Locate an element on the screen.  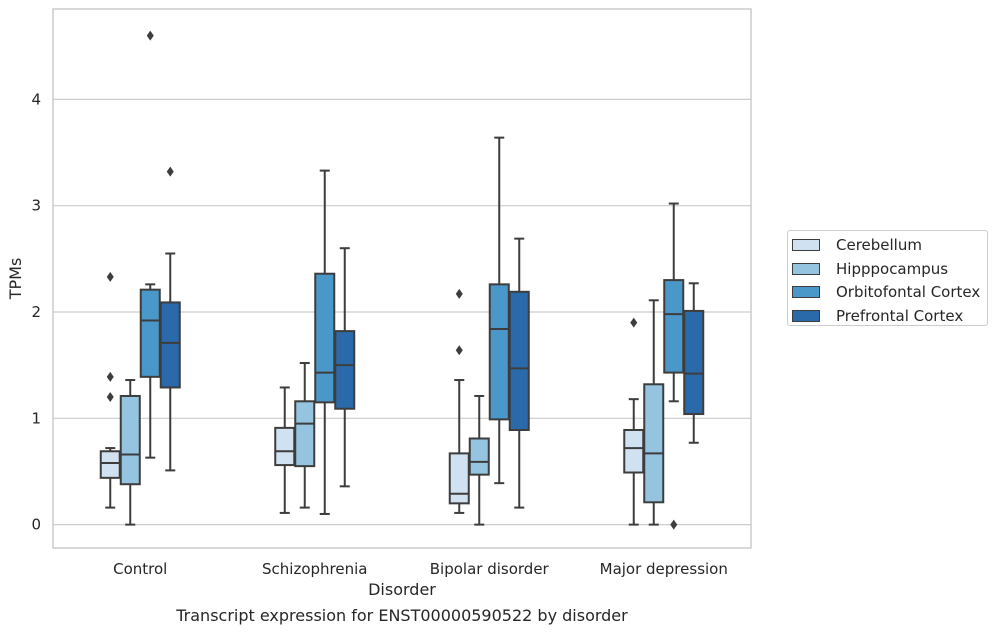
x-tick-label: Major depression is located at coordinates (664, 569).